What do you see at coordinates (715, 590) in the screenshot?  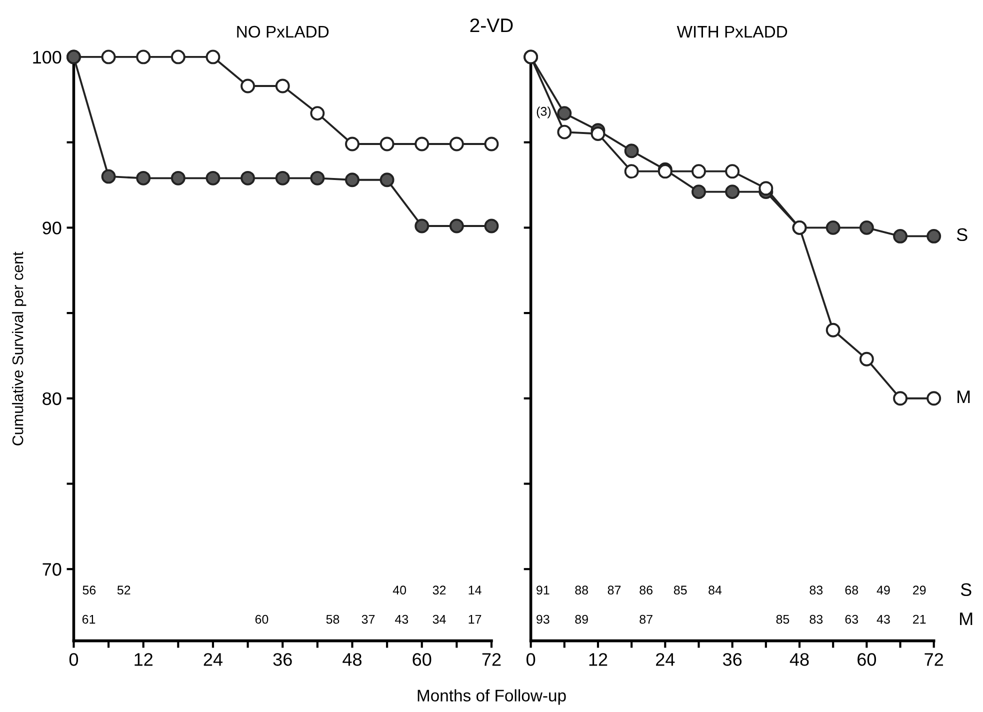 I see `annotation: 84` at bounding box center [715, 590].